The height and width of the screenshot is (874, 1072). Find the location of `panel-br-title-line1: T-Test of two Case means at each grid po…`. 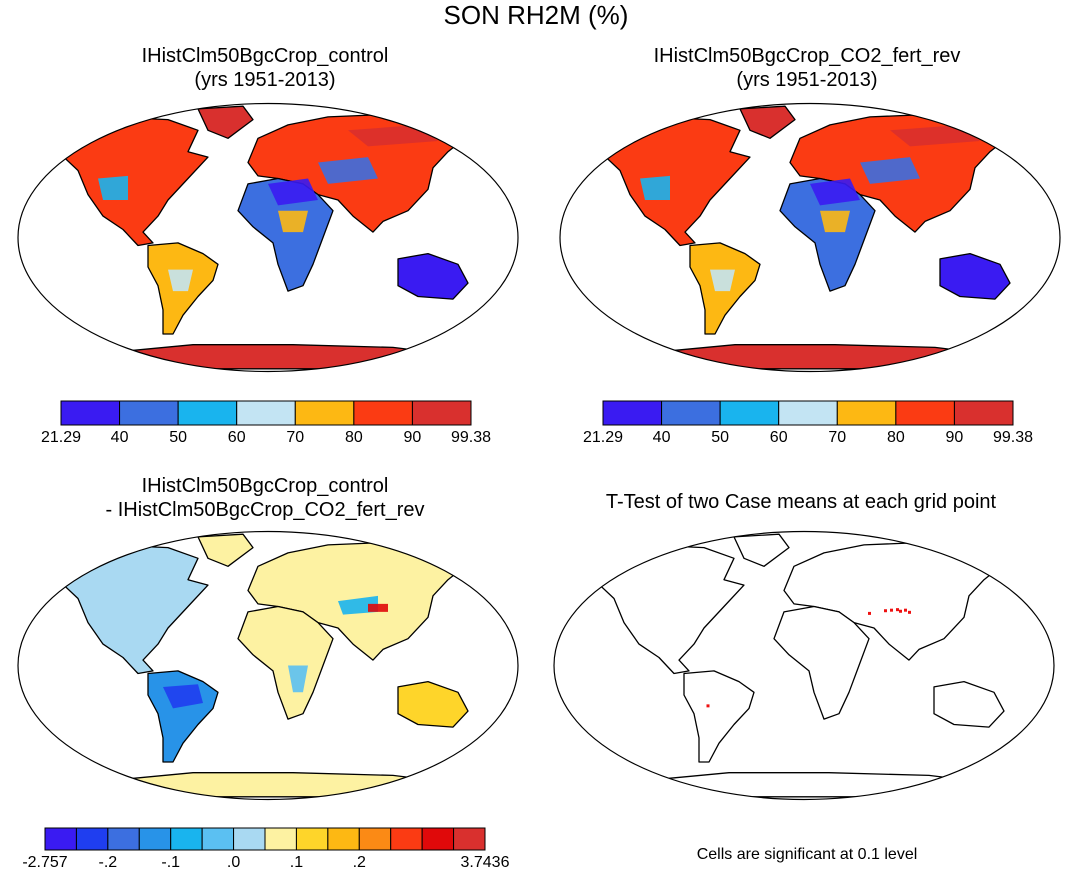

panel-br-title-line1: T-Test of two Case means at each grid po… is located at coordinates (801, 502).